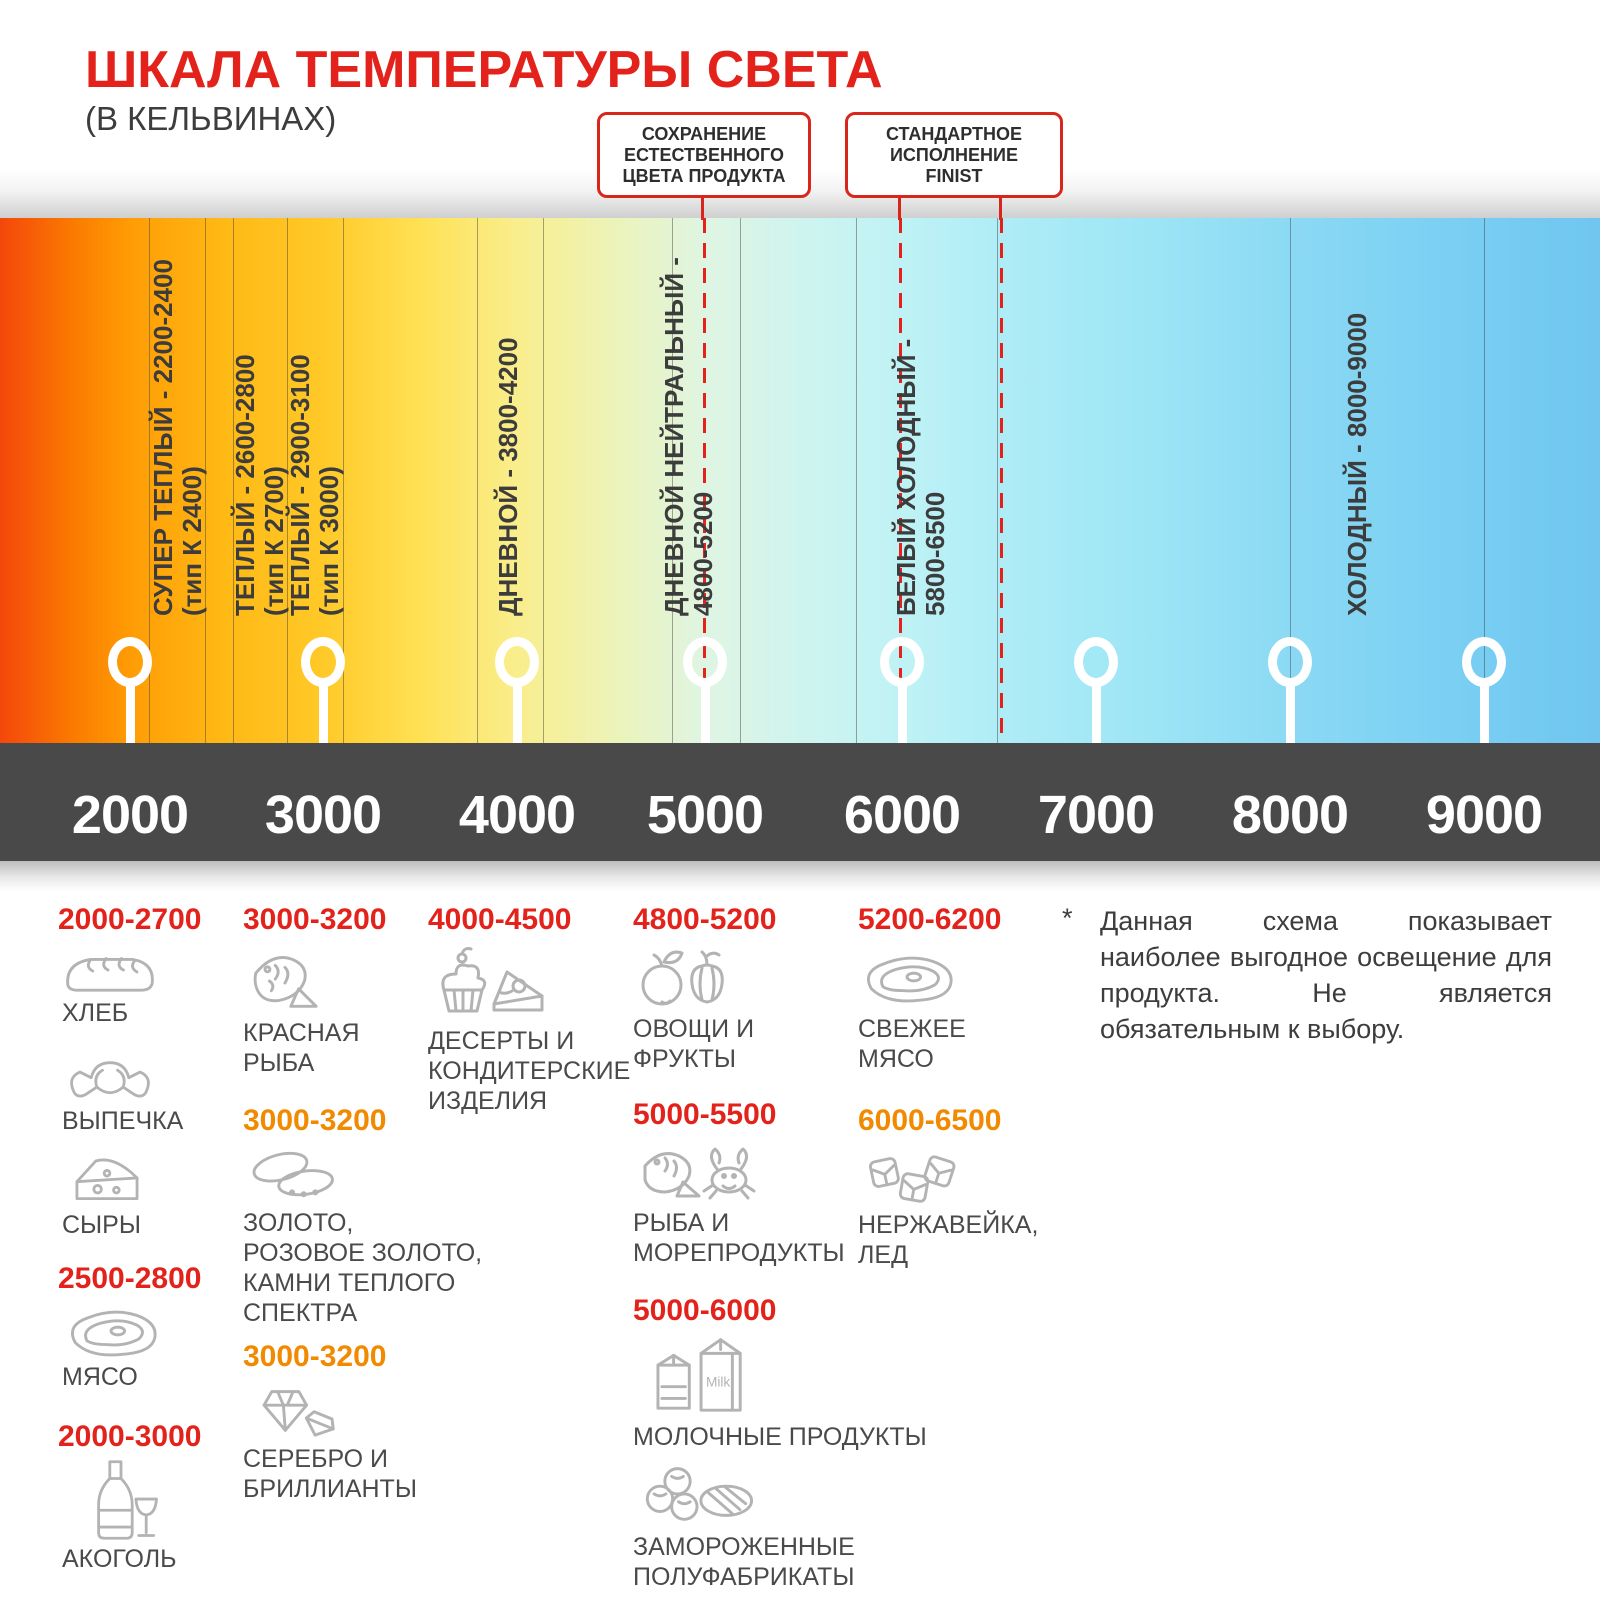 The height and width of the screenshot is (1600, 1600). I want to click on fish-icon, so click(284, 983).